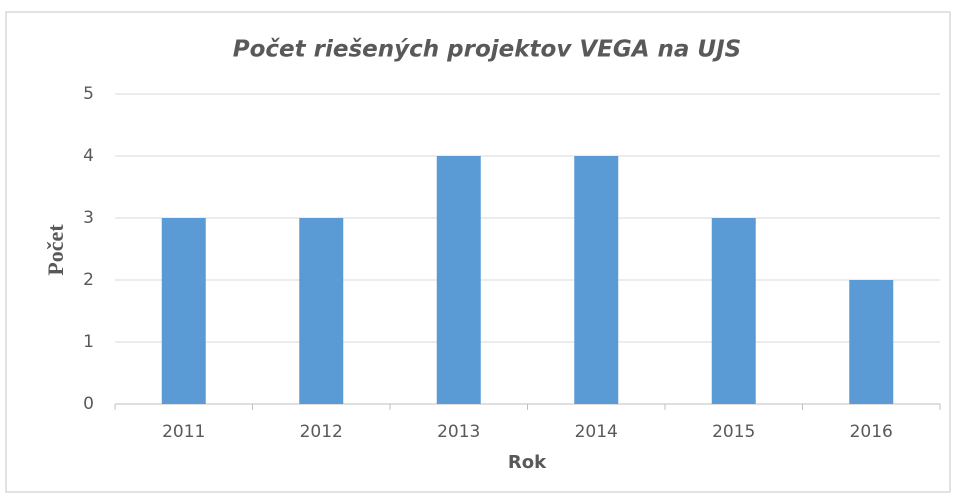 The height and width of the screenshot is (500, 955). Describe the element at coordinates (321, 432) in the screenshot. I see `x-tick-label: 2012` at that location.